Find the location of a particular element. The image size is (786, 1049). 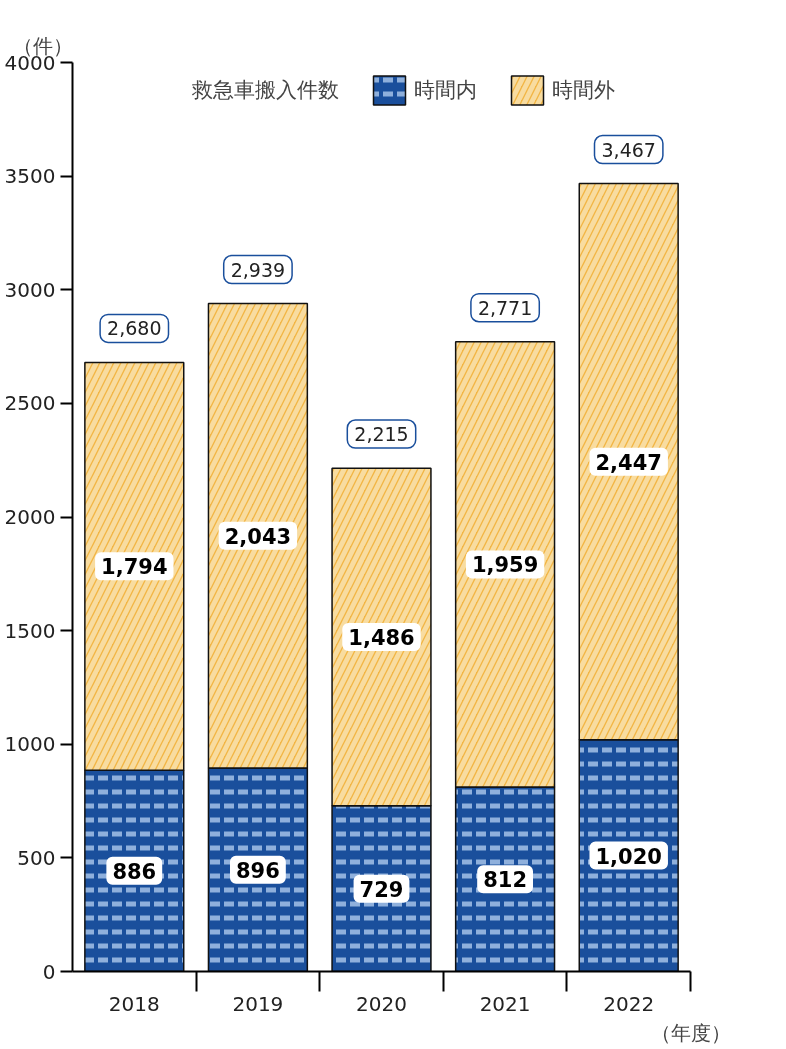

data-label: 729 is located at coordinates (381, 889).